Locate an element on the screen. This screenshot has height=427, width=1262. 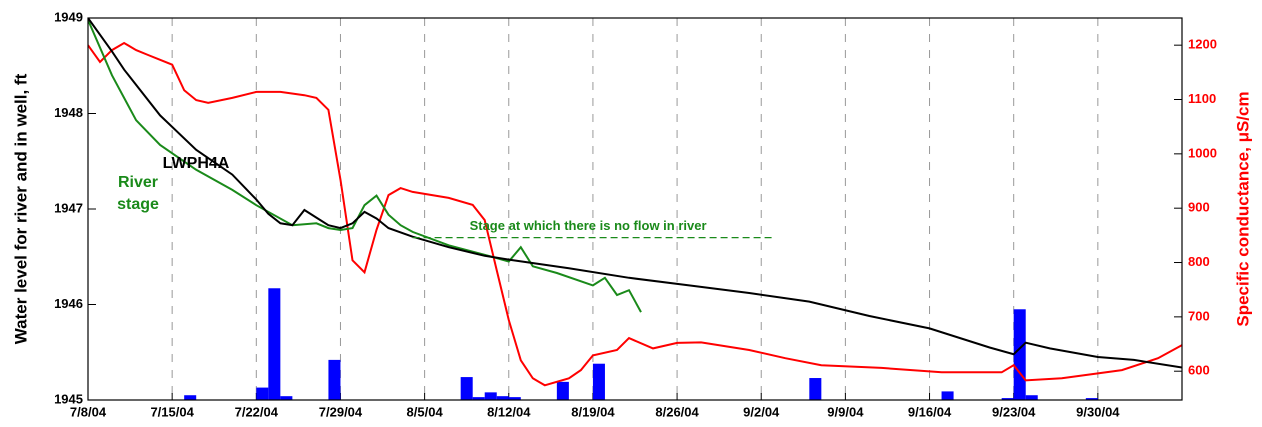
y2-tick-label: 600 is located at coordinates (1199, 370).